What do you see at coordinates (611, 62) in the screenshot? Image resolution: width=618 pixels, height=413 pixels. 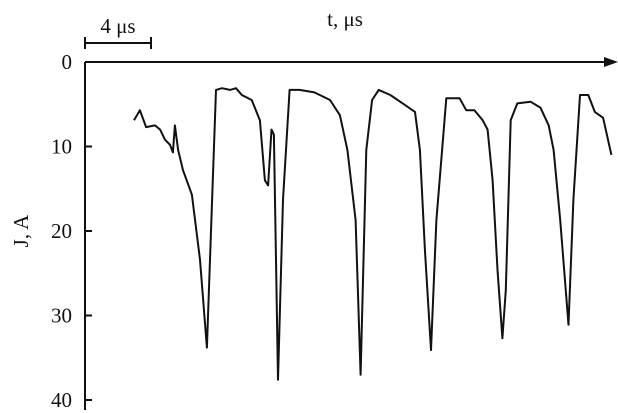 I see `x-axis-arrow` at bounding box center [611, 62].